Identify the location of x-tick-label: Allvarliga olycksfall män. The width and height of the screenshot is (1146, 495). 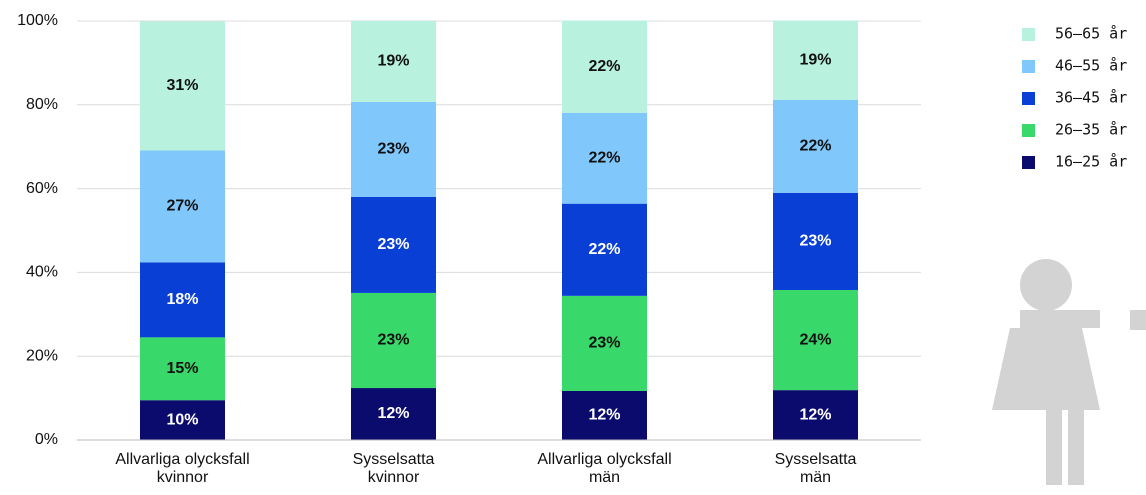
(604, 468).